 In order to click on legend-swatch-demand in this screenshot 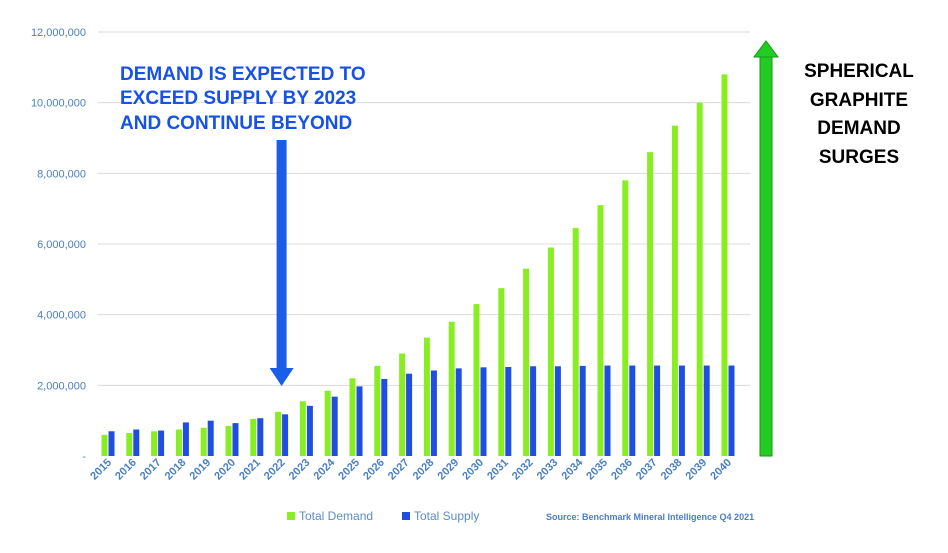, I will do `click(291, 516)`.